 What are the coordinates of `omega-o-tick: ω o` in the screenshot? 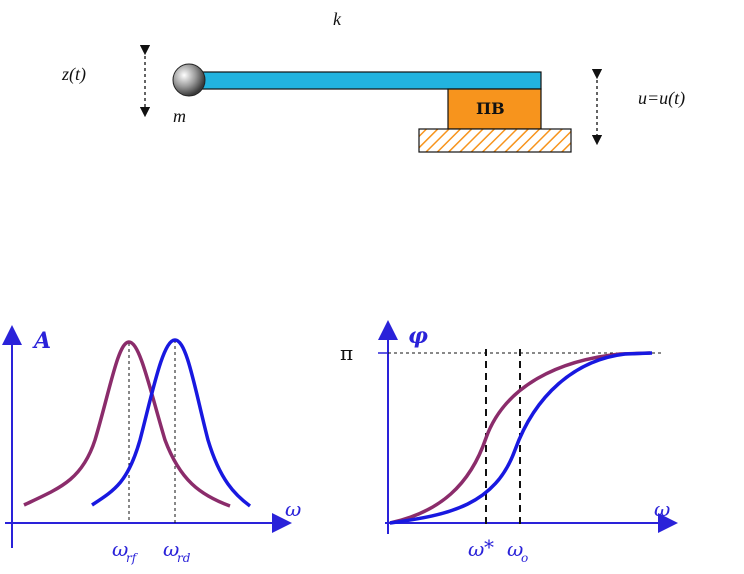 It's located at (517, 551).